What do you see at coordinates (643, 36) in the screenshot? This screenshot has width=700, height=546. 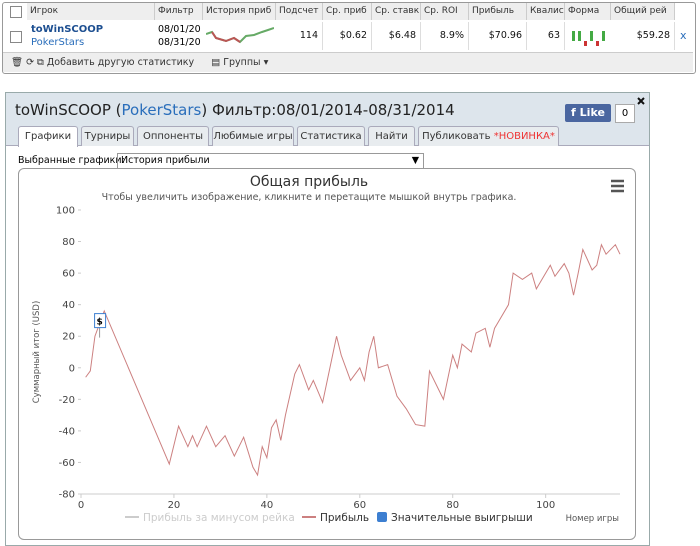 I see `cell: $59.28` at bounding box center [643, 36].